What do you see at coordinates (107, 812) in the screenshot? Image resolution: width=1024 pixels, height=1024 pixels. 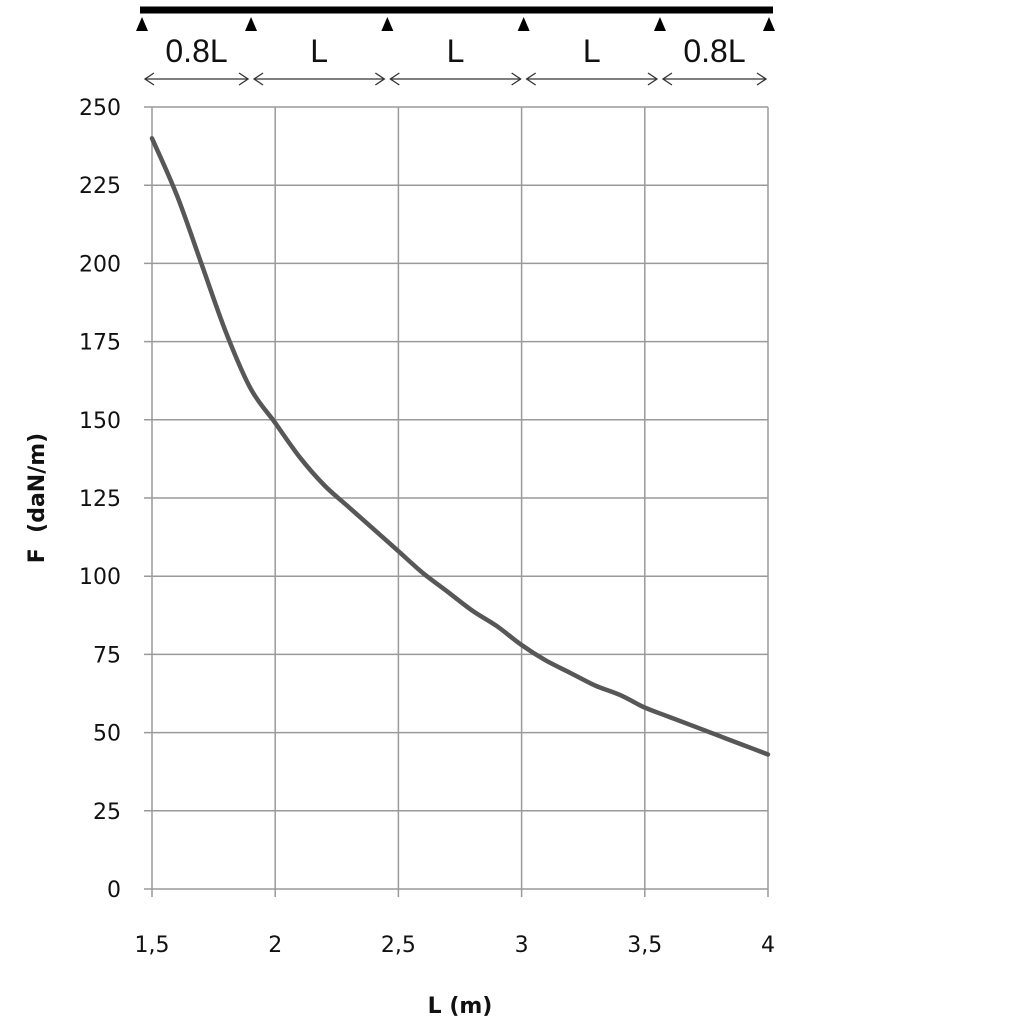 I see `y-tick-label: 25` at bounding box center [107, 812].